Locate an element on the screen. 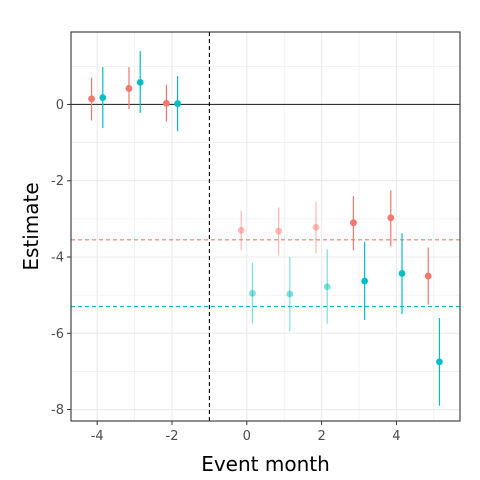  x-tick-label: 2 is located at coordinates (321, 436).